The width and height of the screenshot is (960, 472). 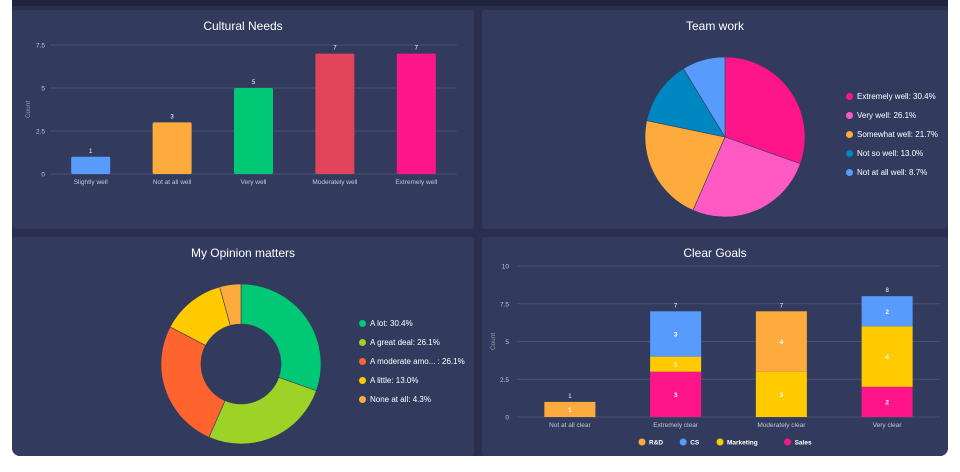 I want to click on top-bar, so click(x=480, y=3).